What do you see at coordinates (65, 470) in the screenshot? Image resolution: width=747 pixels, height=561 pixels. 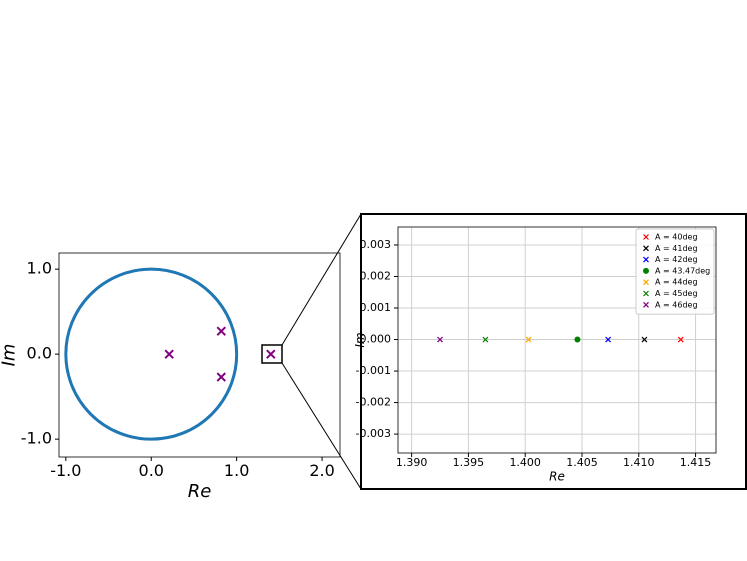 I see `x-tick-label: -1.0` at bounding box center [65, 470].